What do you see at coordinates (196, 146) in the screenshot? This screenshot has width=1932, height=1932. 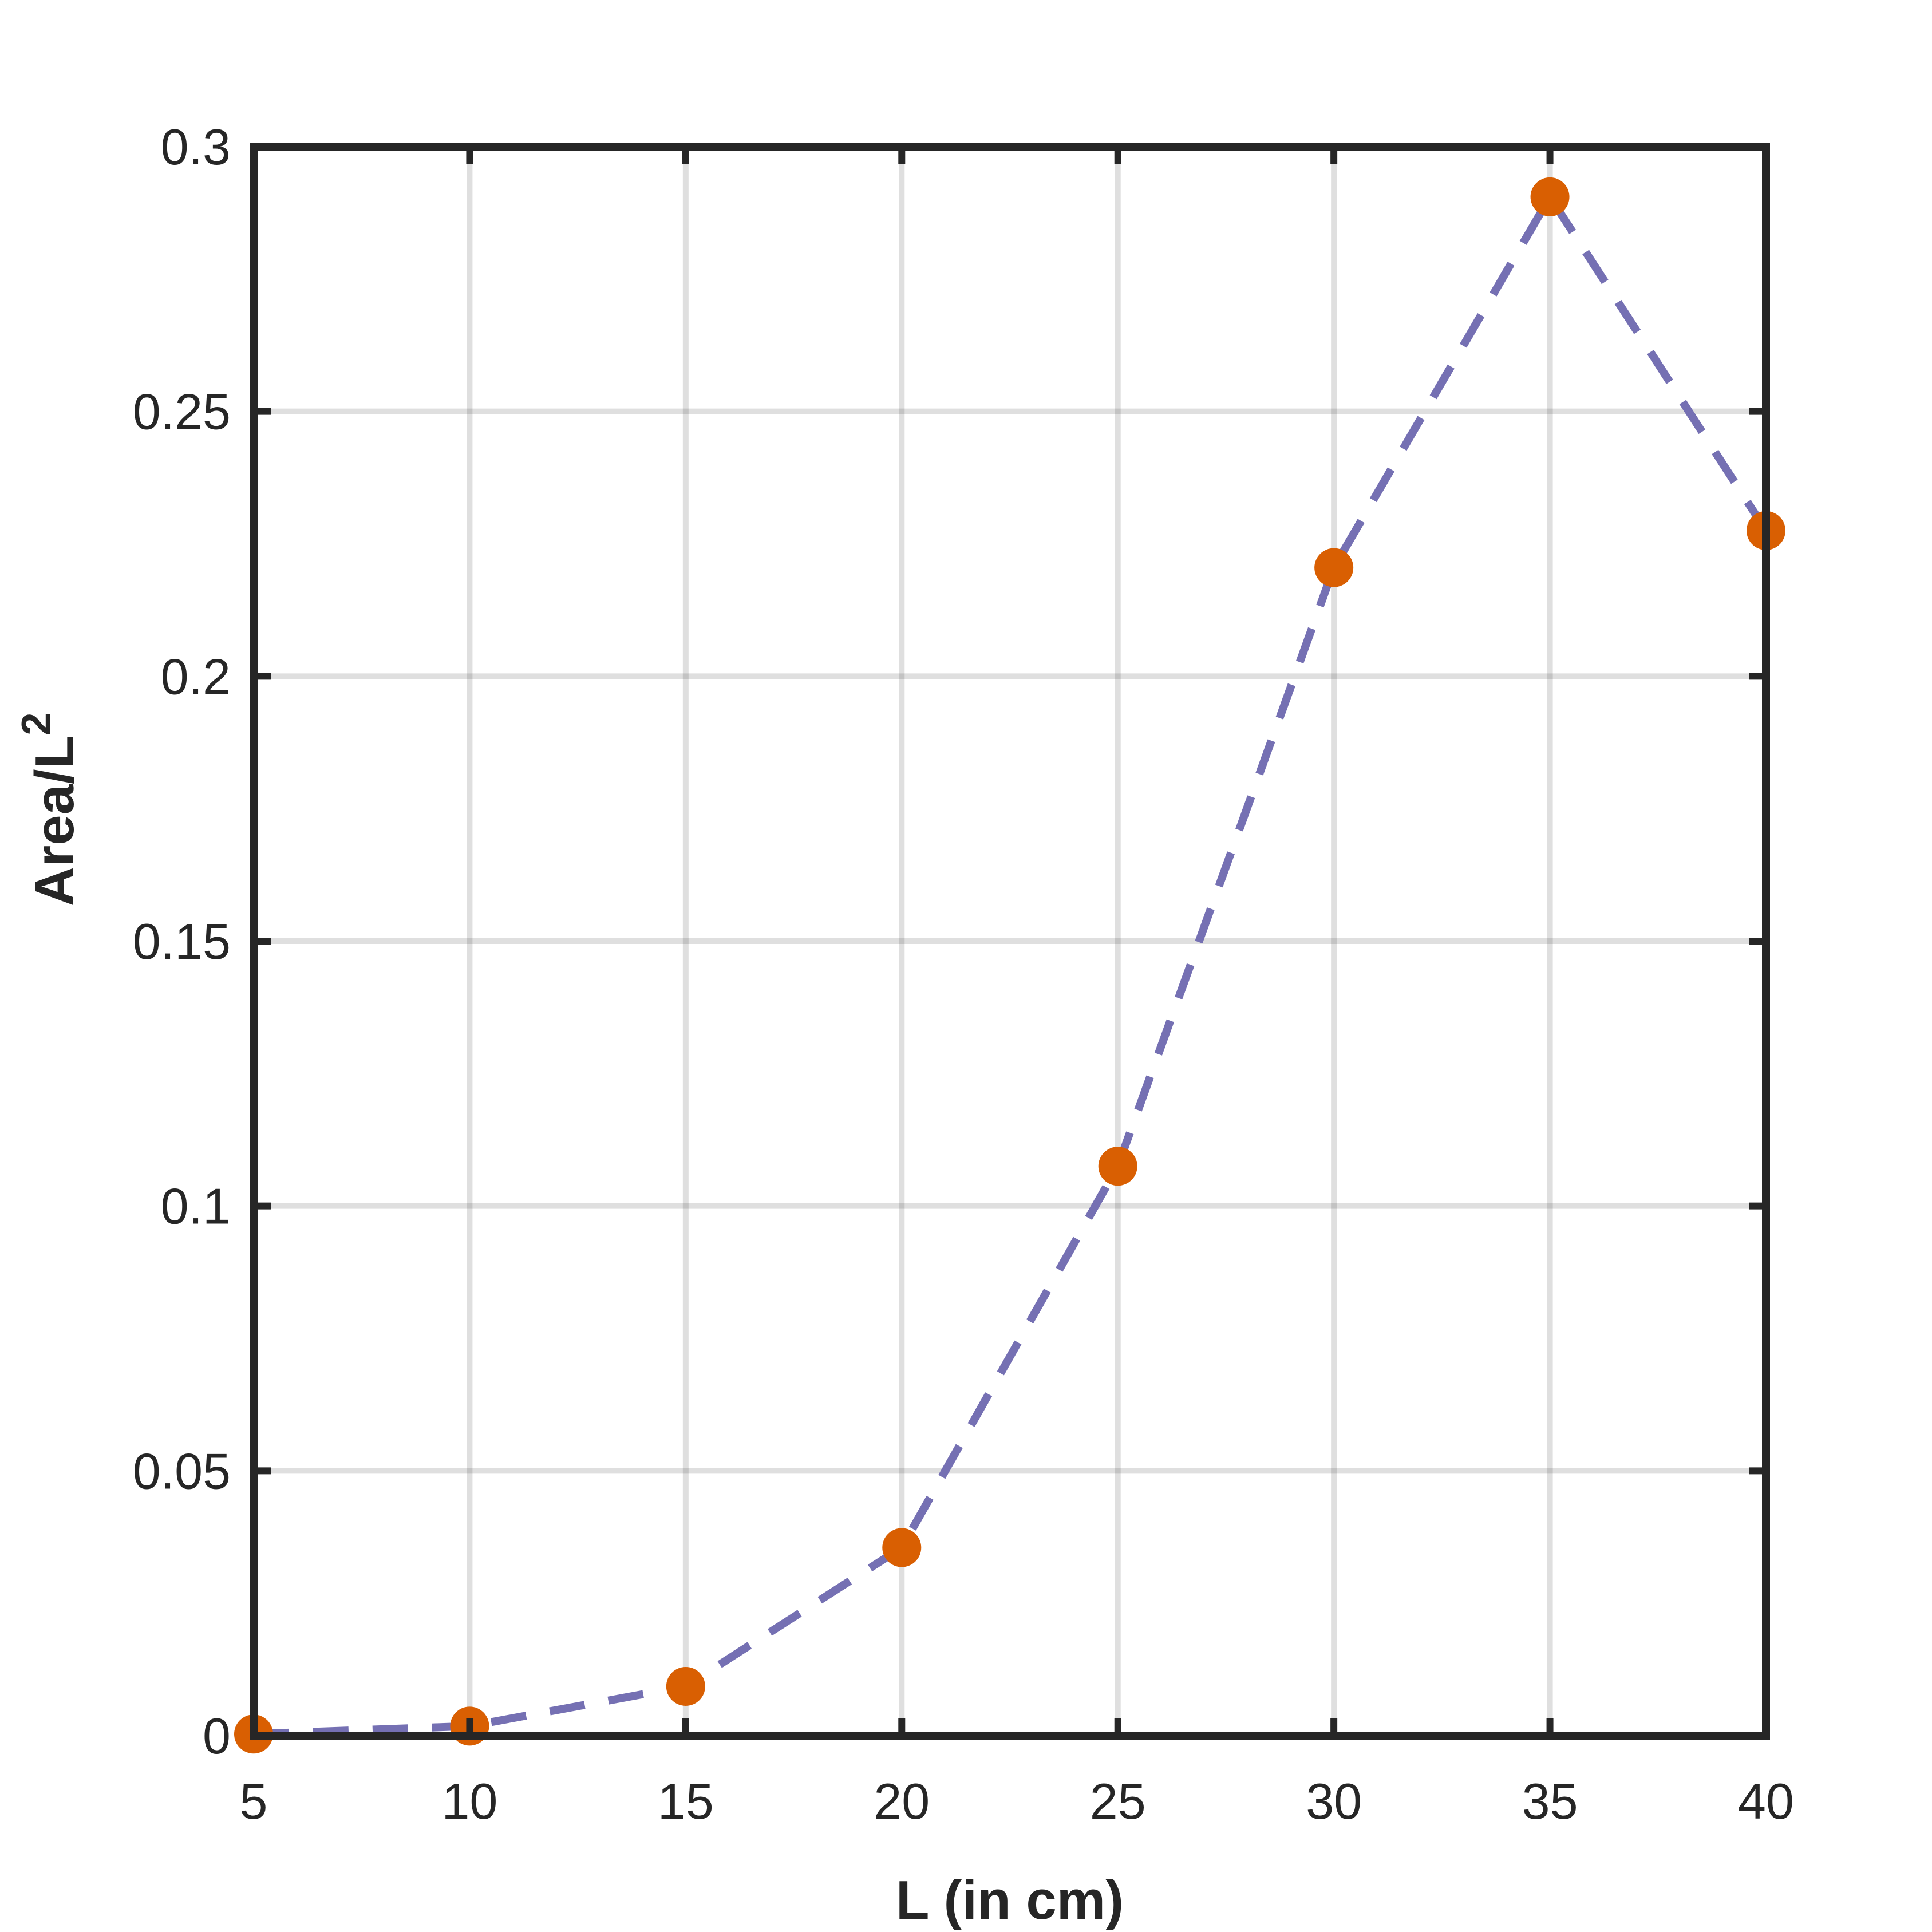 I see `y-tick-label: 0.3` at bounding box center [196, 146].